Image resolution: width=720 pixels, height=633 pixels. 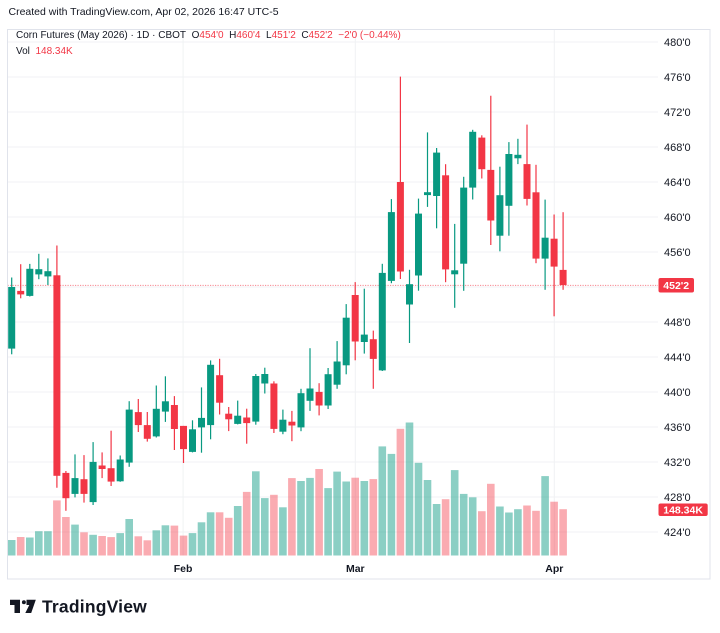 What do you see at coordinates (676, 286) in the screenshot?
I see `svg-text: 452'2` at bounding box center [676, 286].